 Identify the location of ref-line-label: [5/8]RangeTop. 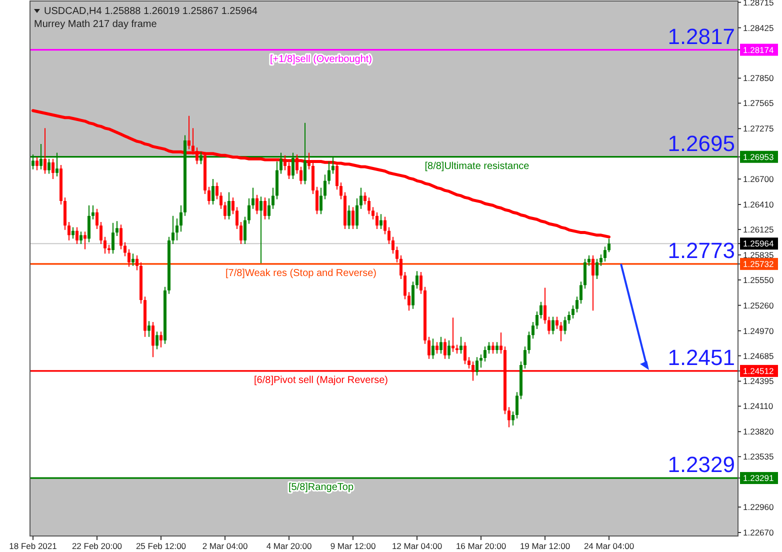
(321, 488).